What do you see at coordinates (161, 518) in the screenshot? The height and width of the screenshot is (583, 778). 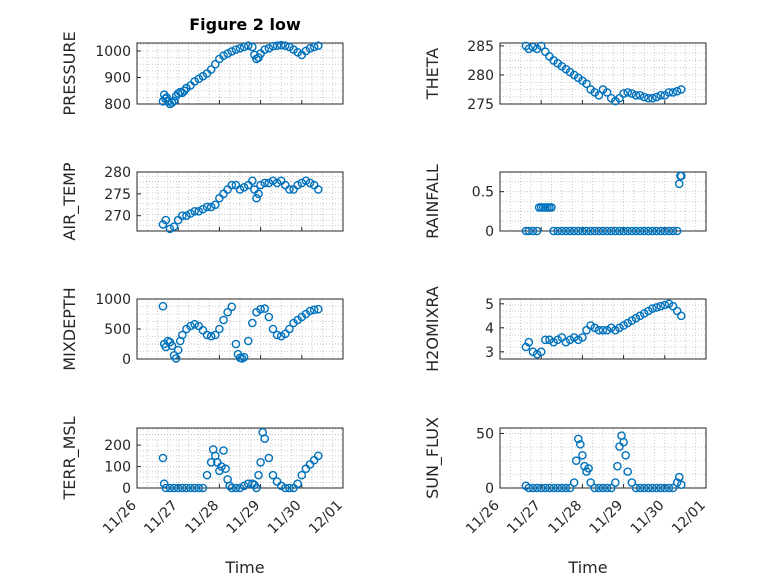 I see `x-tick-label: 11/27` at bounding box center [161, 518].